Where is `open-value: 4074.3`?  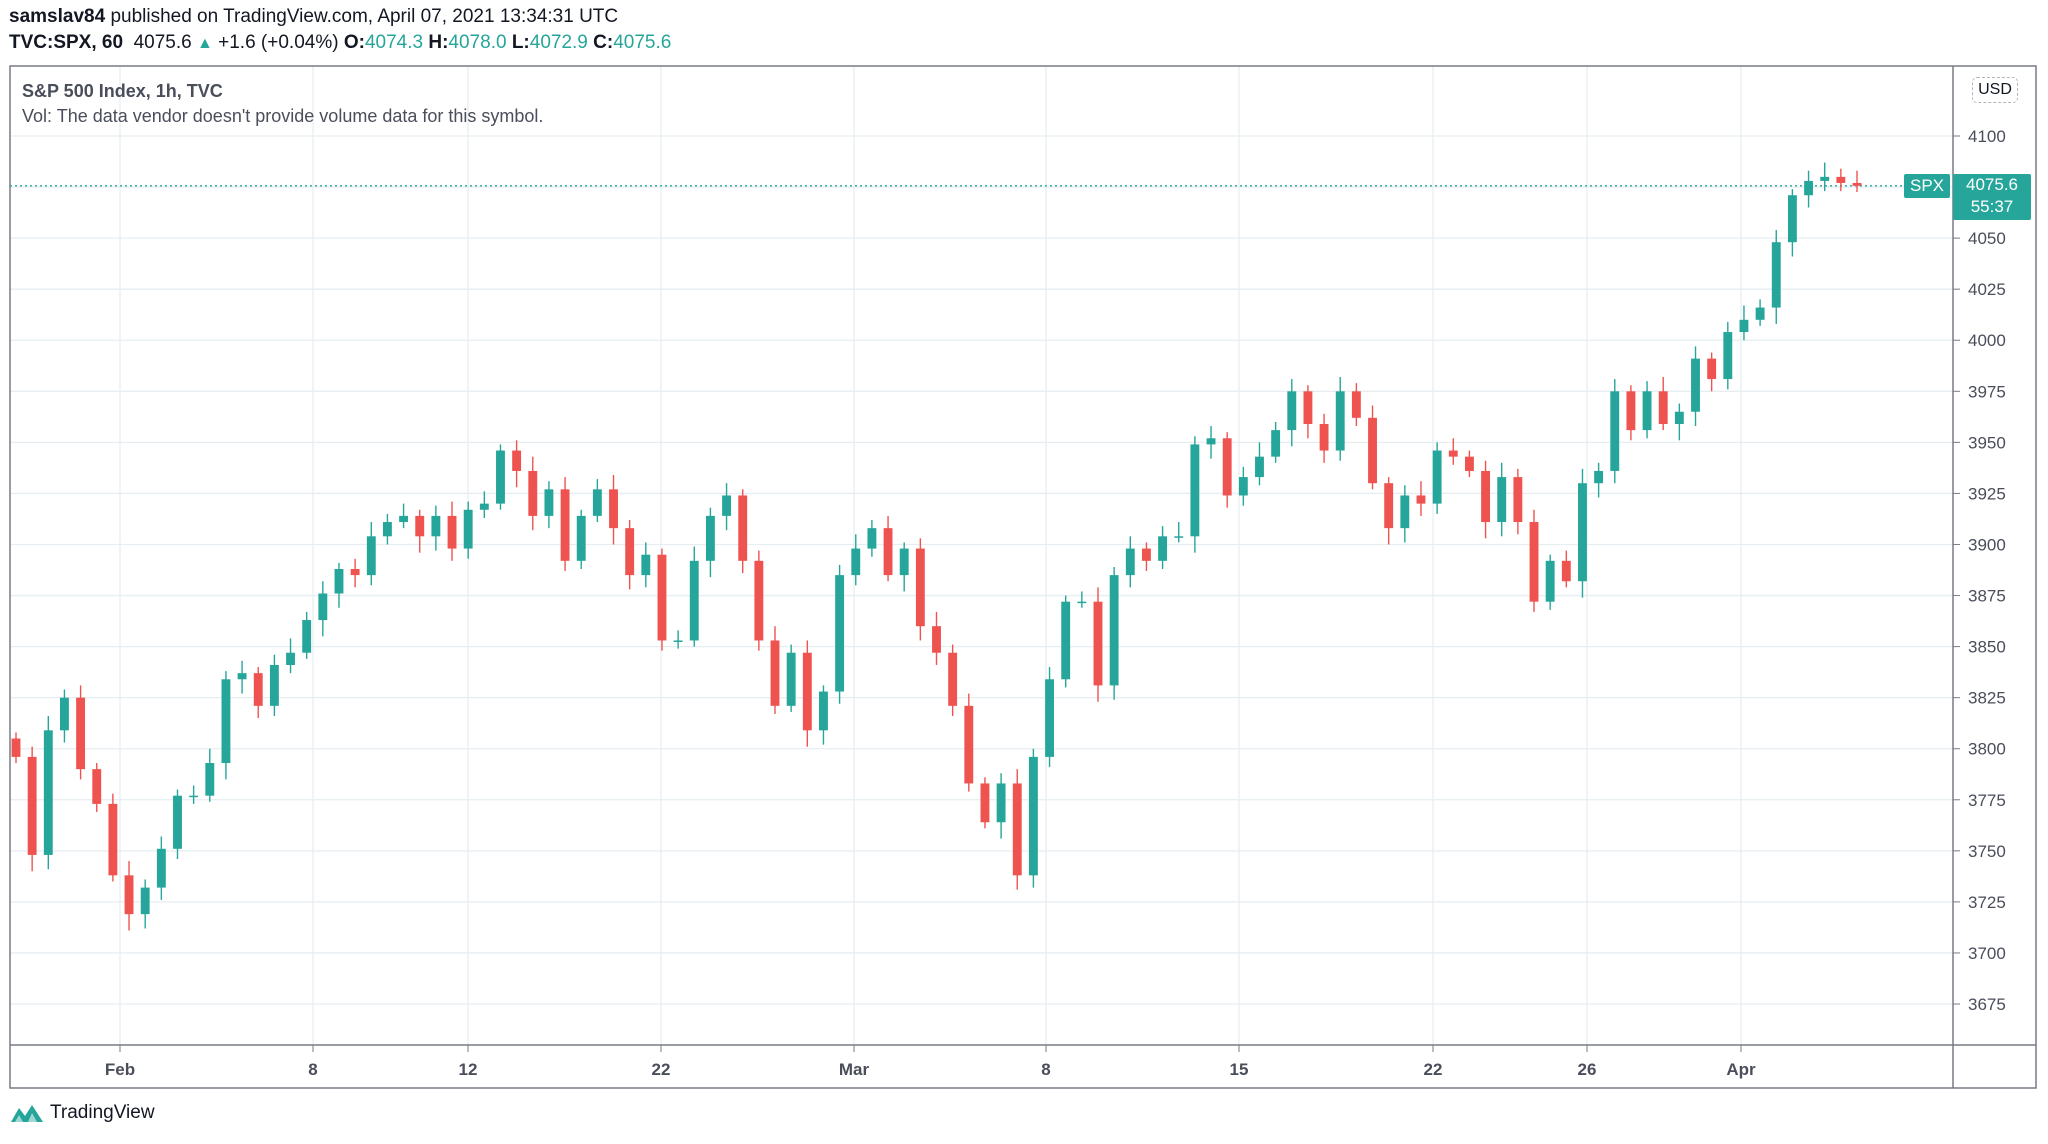
open-value: 4074.3 is located at coordinates (394, 42).